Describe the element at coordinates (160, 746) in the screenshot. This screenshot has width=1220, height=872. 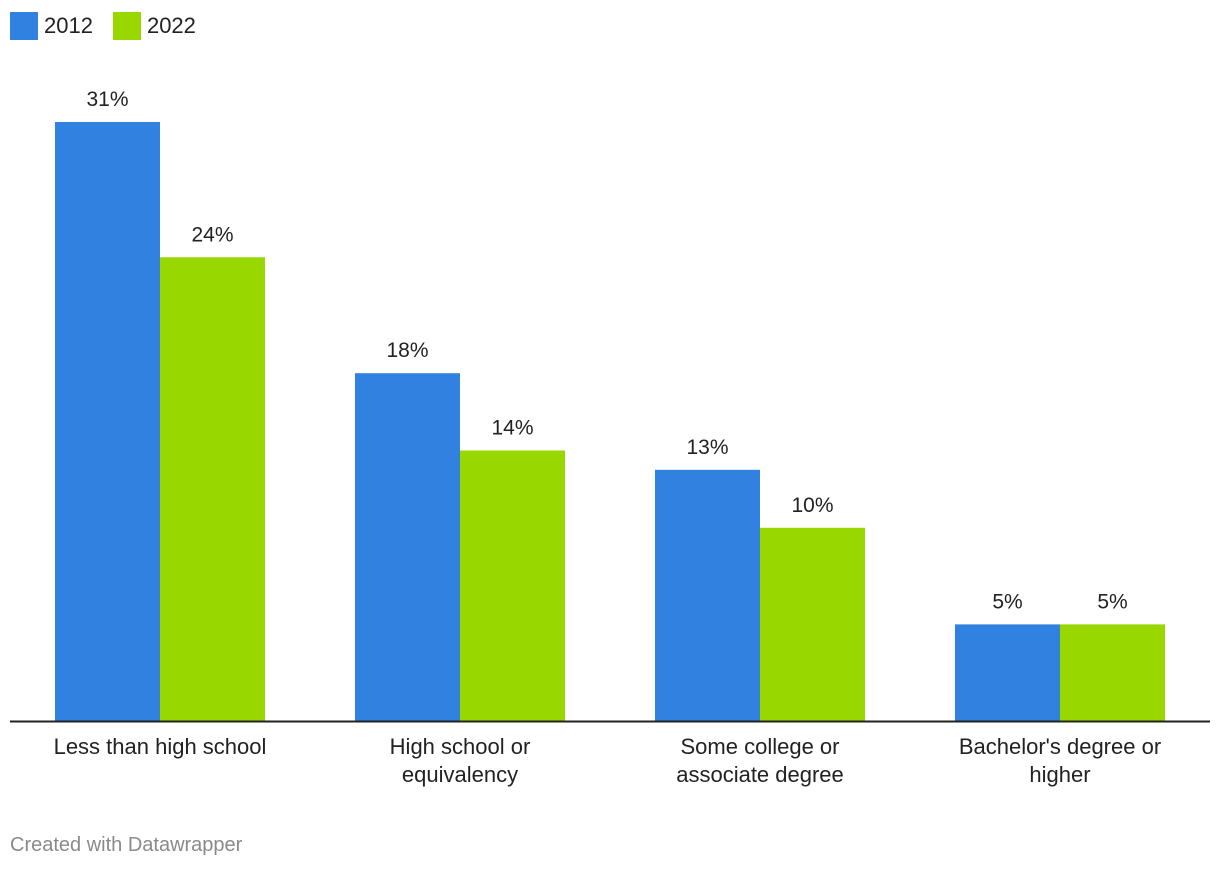
I see `x-tick-label-0: Less than high school` at that location.